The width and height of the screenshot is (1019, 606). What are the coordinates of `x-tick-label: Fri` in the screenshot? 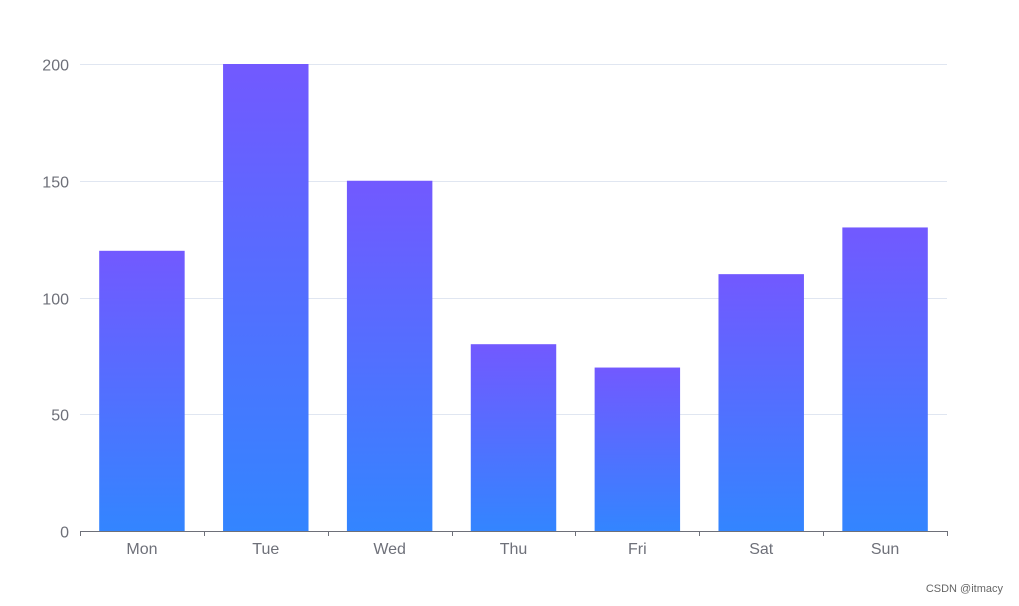 It's located at (637, 549).